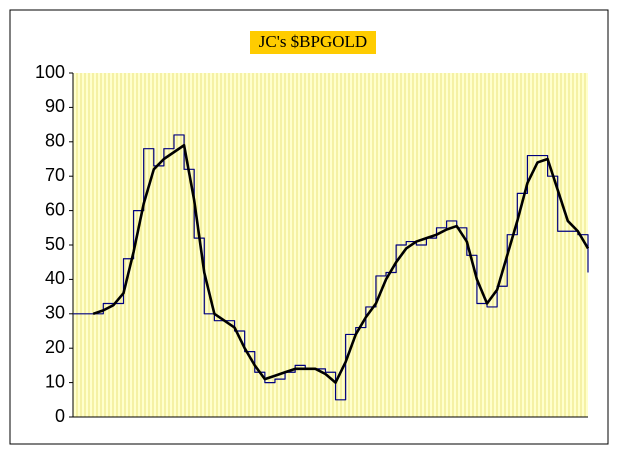 The image size is (618, 457). Describe the element at coordinates (55, 106) in the screenshot. I see `y-tick-label: 90` at that location.